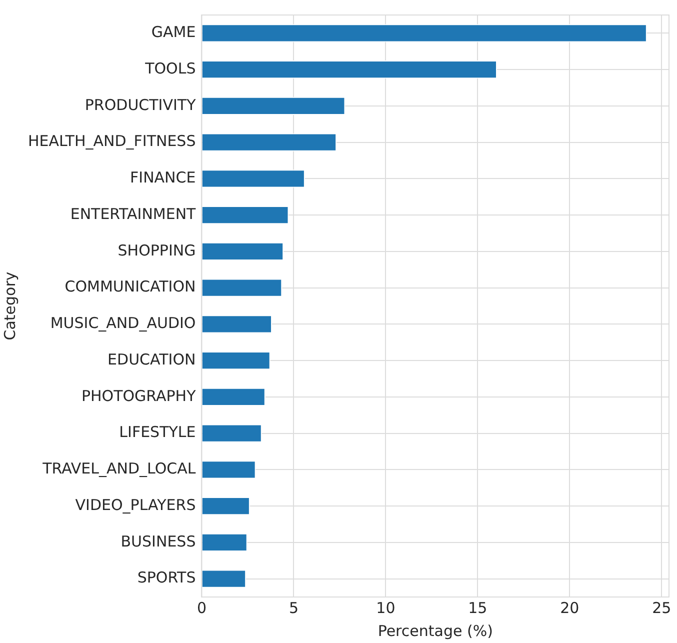  What do you see at coordinates (130, 287) in the screenshot?
I see `y-tick-label: COMMUNICATION` at bounding box center [130, 287].